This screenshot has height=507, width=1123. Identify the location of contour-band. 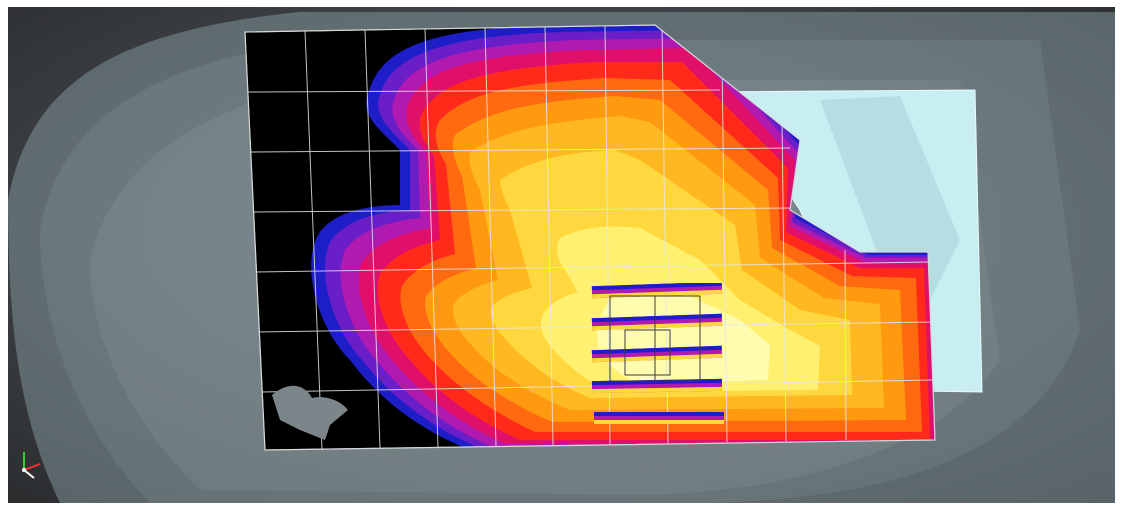
(683, 337).